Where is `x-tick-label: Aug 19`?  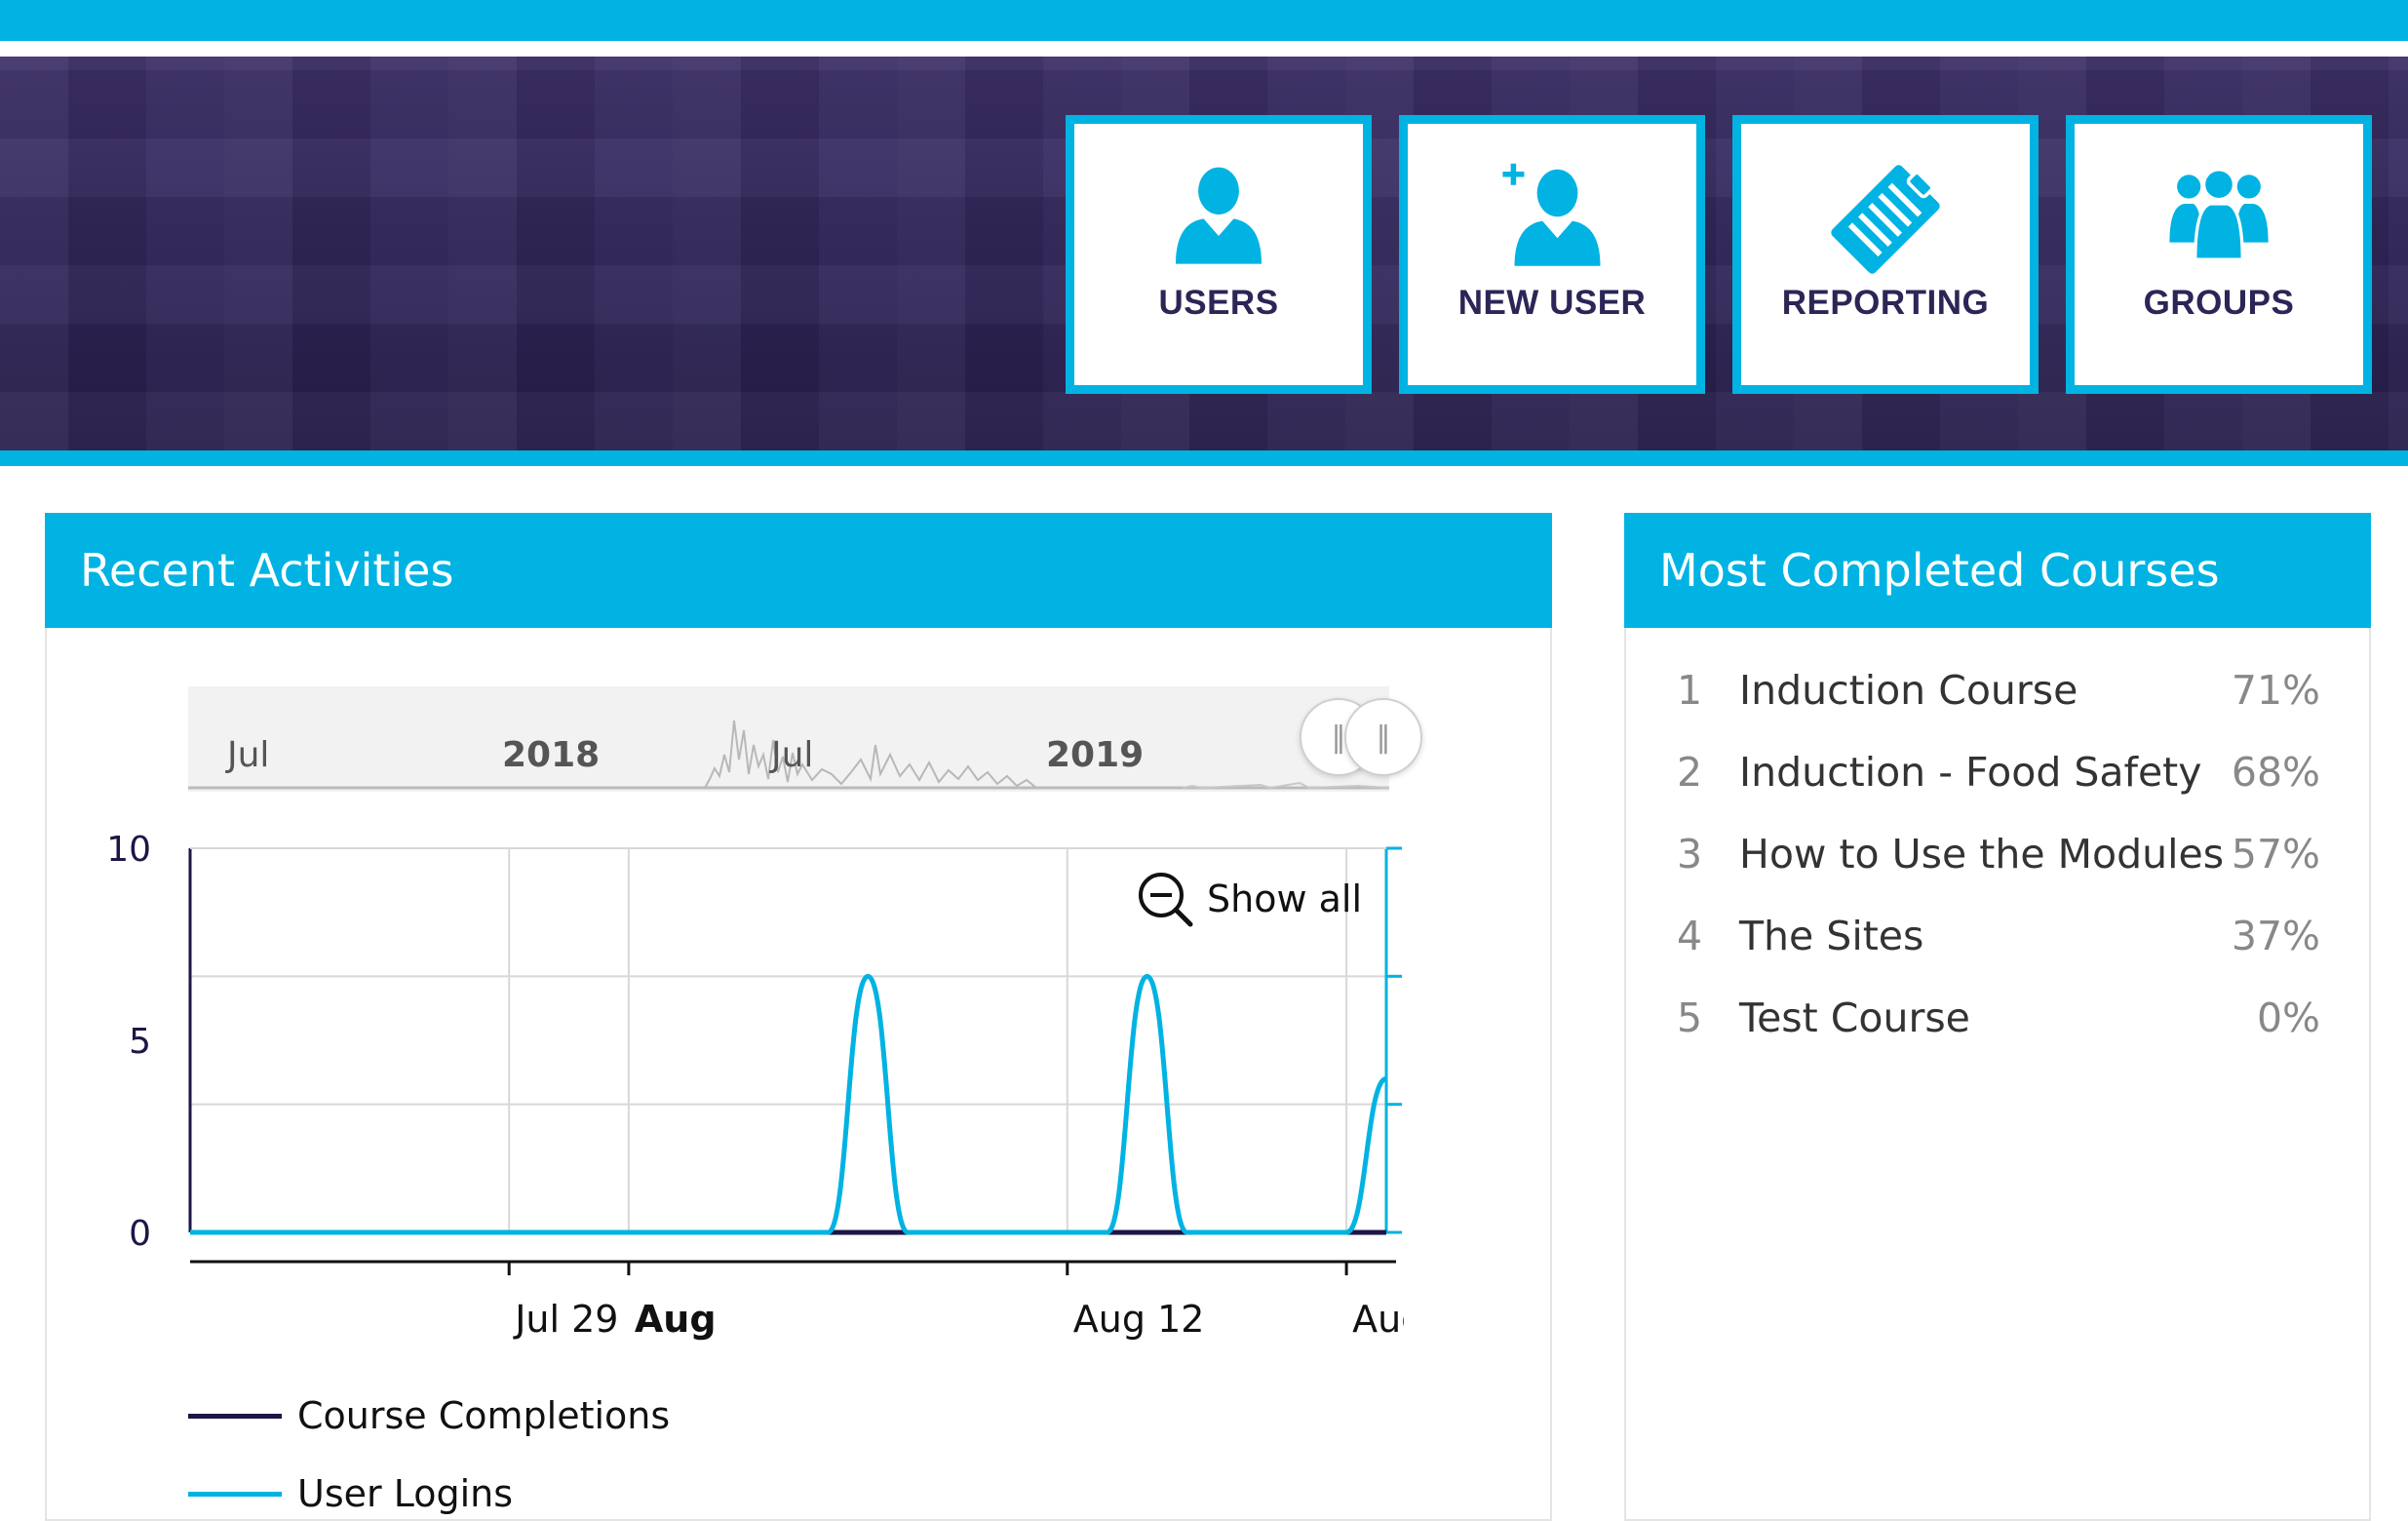
x-tick-label: Aug 19 is located at coordinates (1378, 1319).